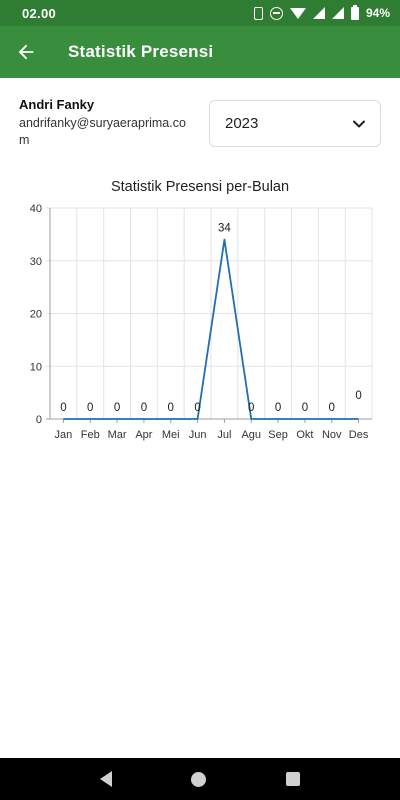 Image resolution: width=400 pixels, height=800 pixels. I want to click on y-tick-label: 30, so click(36, 262).